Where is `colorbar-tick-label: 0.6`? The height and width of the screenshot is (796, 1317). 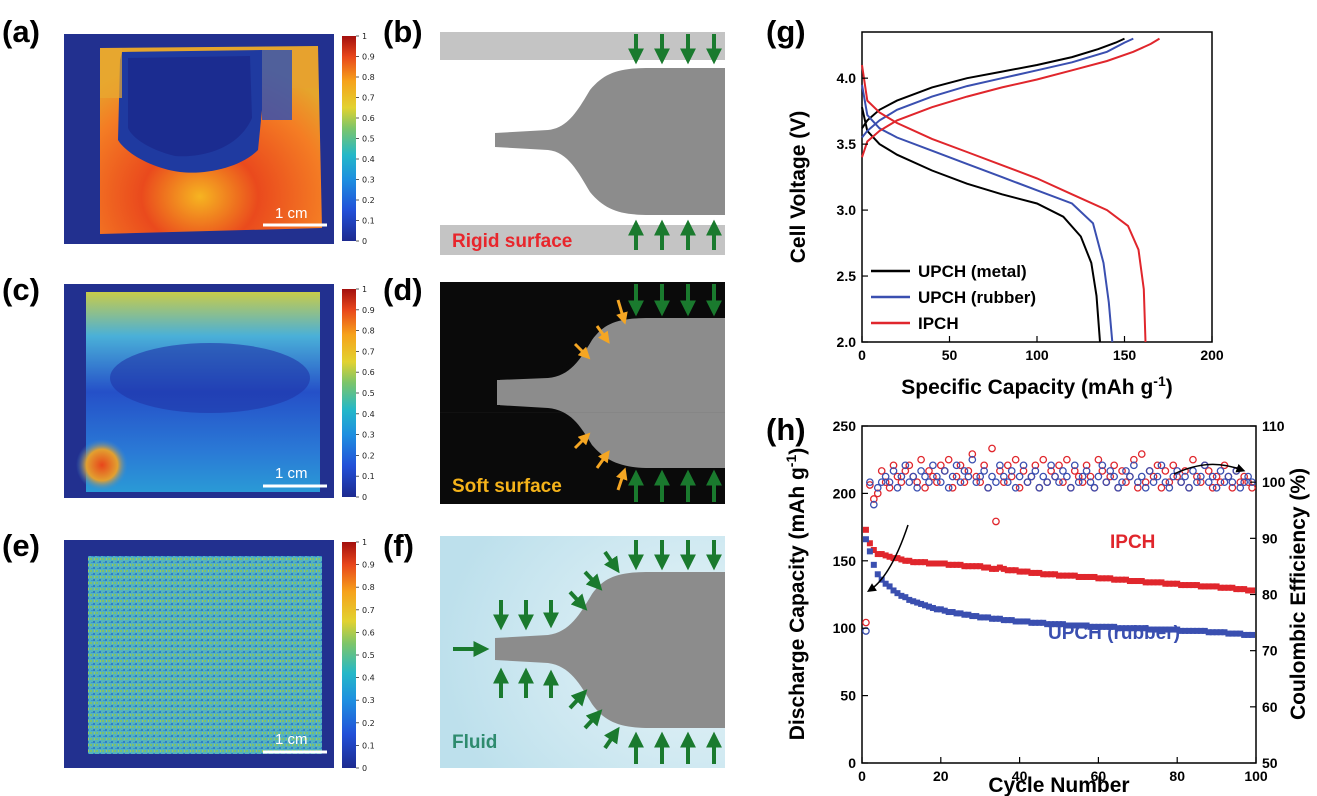
colorbar-tick-label: 0.6 is located at coordinates (368, 372).